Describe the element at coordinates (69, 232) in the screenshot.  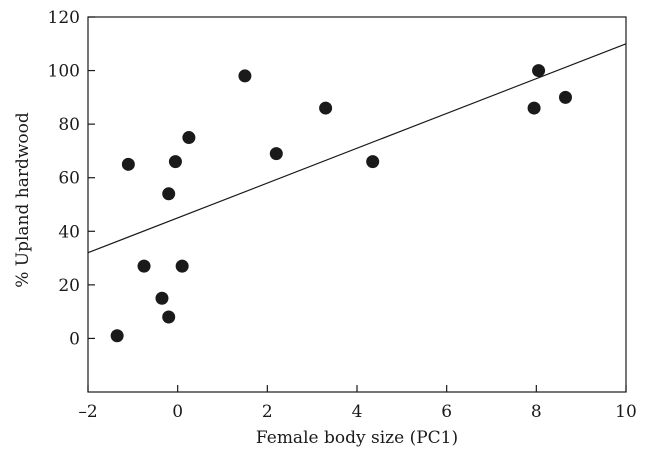
I see `y-tick-label: 40` at that location.